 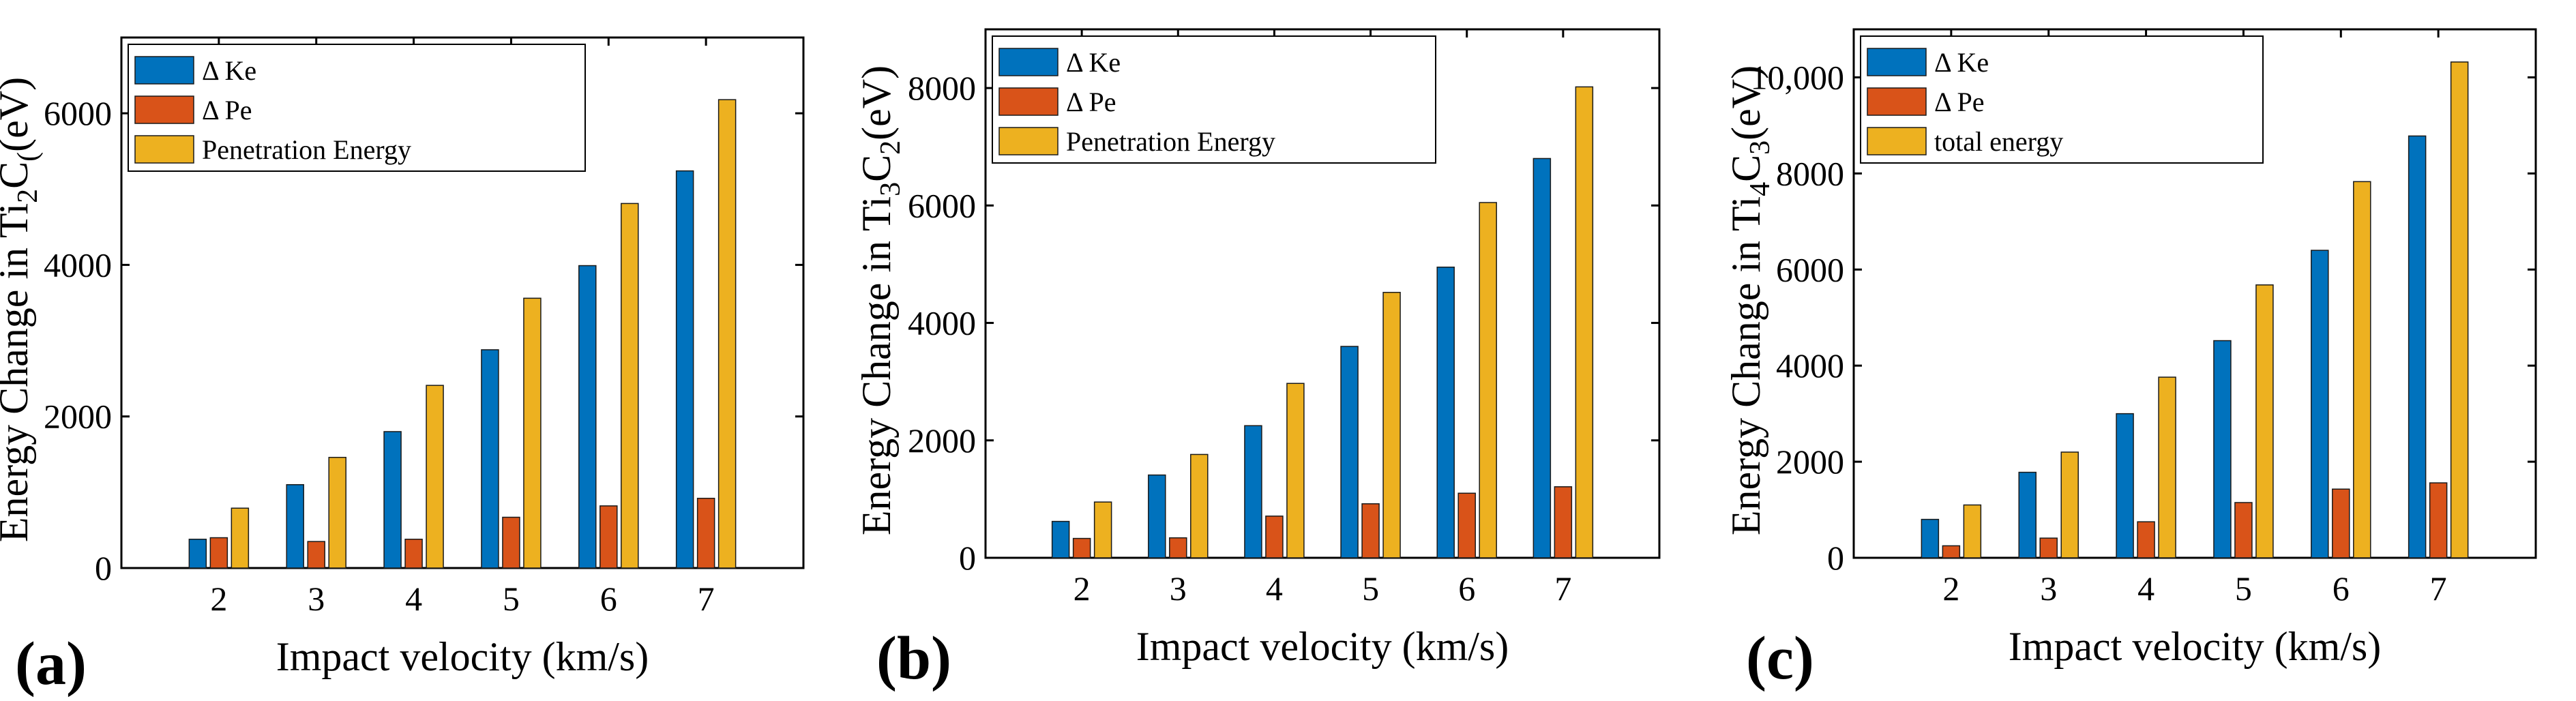 What do you see at coordinates (28, 157) in the screenshot?
I see `y-axis-label-part: (` at bounding box center [28, 157].